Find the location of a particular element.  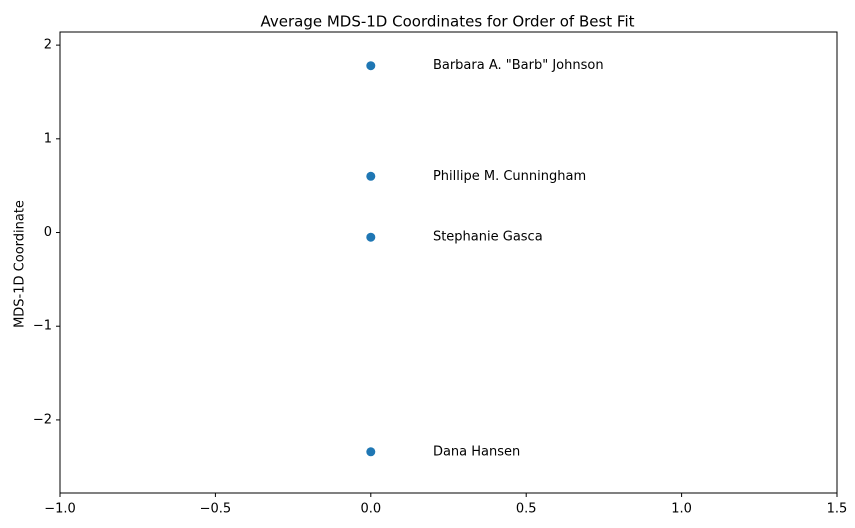

scatter-series is located at coordinates (371, 259).